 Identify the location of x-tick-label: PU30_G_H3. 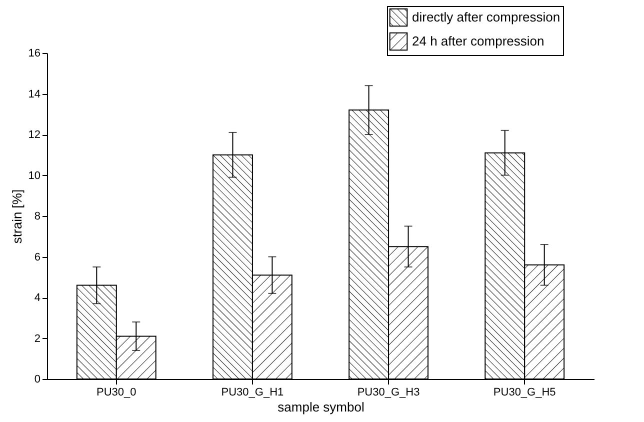
(388, 392).